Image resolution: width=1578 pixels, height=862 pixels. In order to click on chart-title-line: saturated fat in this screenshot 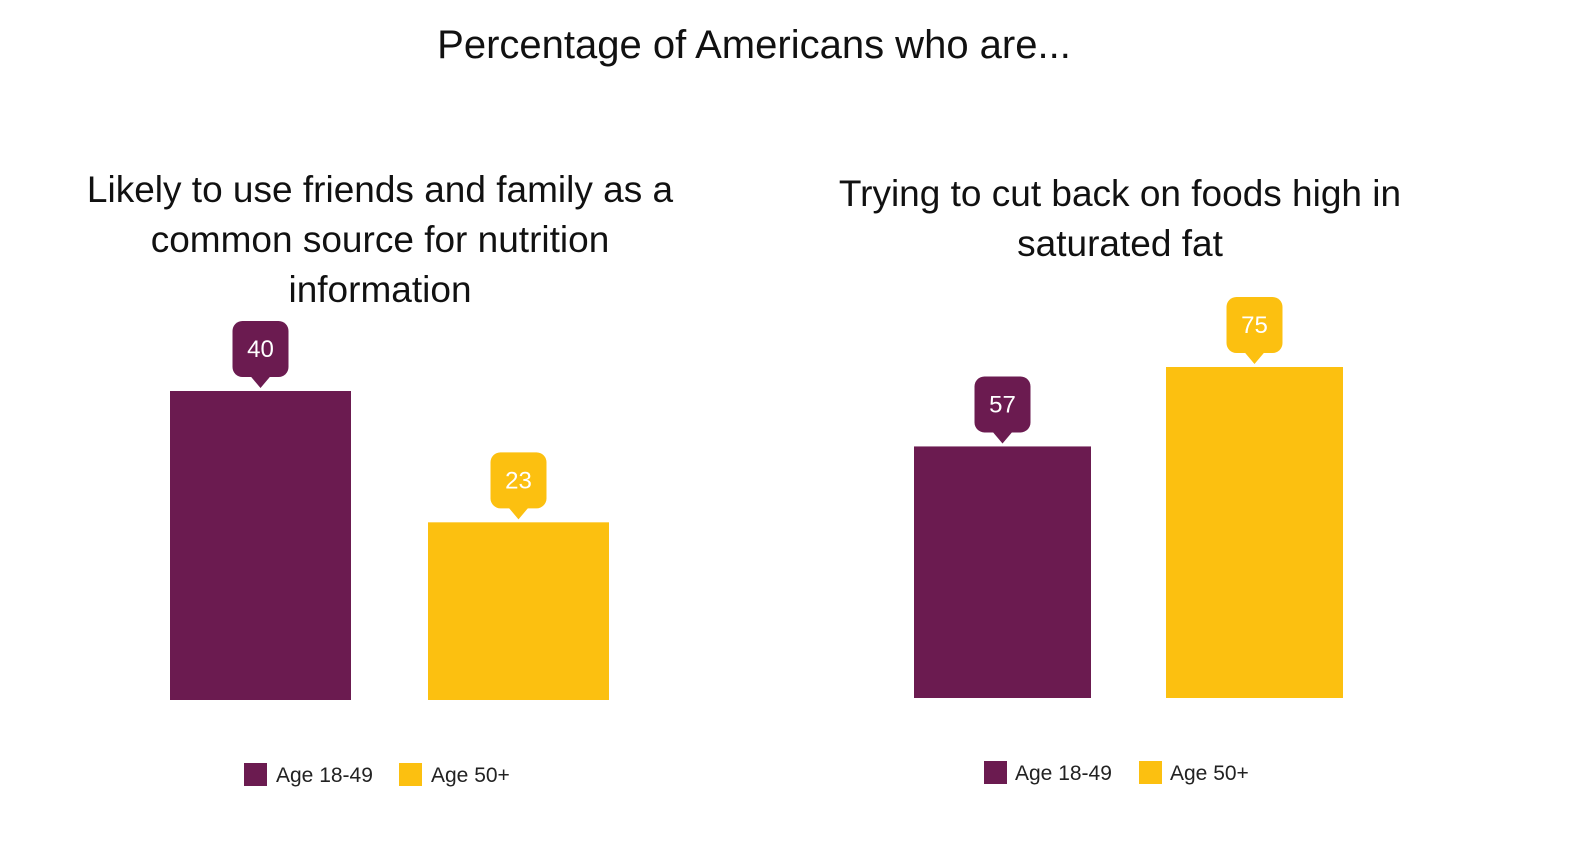, I will do `click(1120, 243)`.